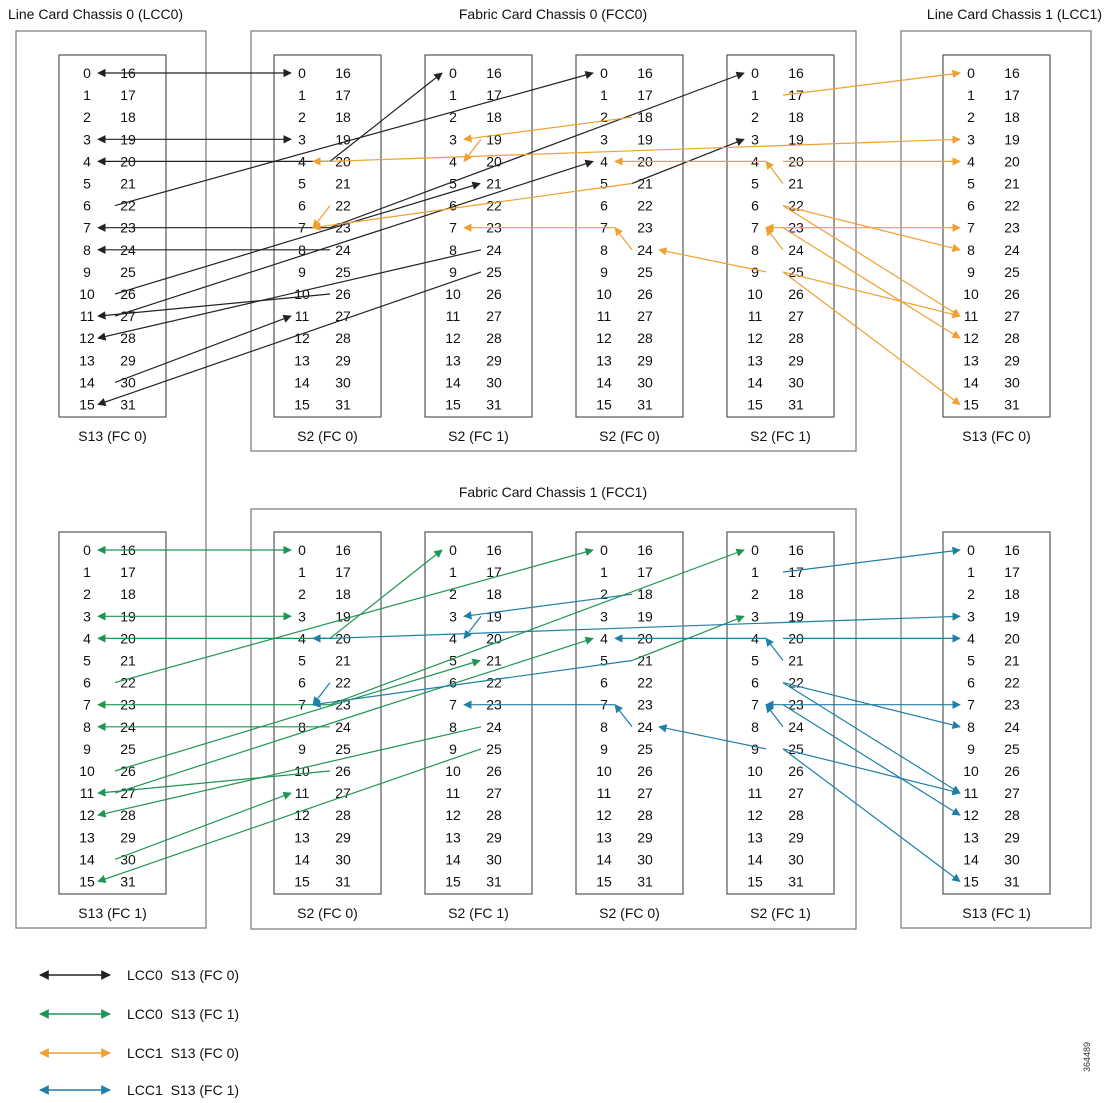  I want to click on legend-label-green: LCC0 S13 (FC 1), so click(183, 1014).